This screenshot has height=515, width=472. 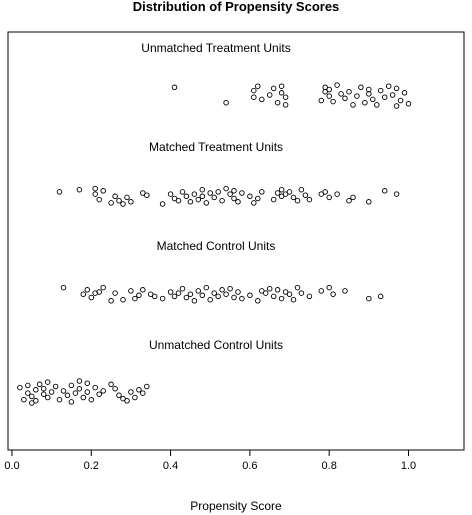 I want to click on group-label: Matched Treatment Units, so click(x=216, y=147).